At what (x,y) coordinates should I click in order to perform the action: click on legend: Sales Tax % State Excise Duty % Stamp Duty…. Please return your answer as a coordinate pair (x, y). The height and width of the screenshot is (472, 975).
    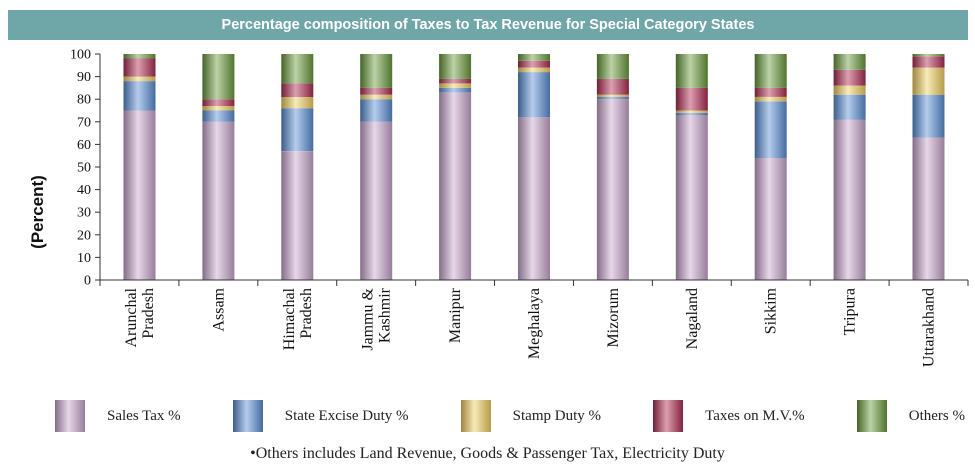
    Looking at the image, I should click on (510, 416).